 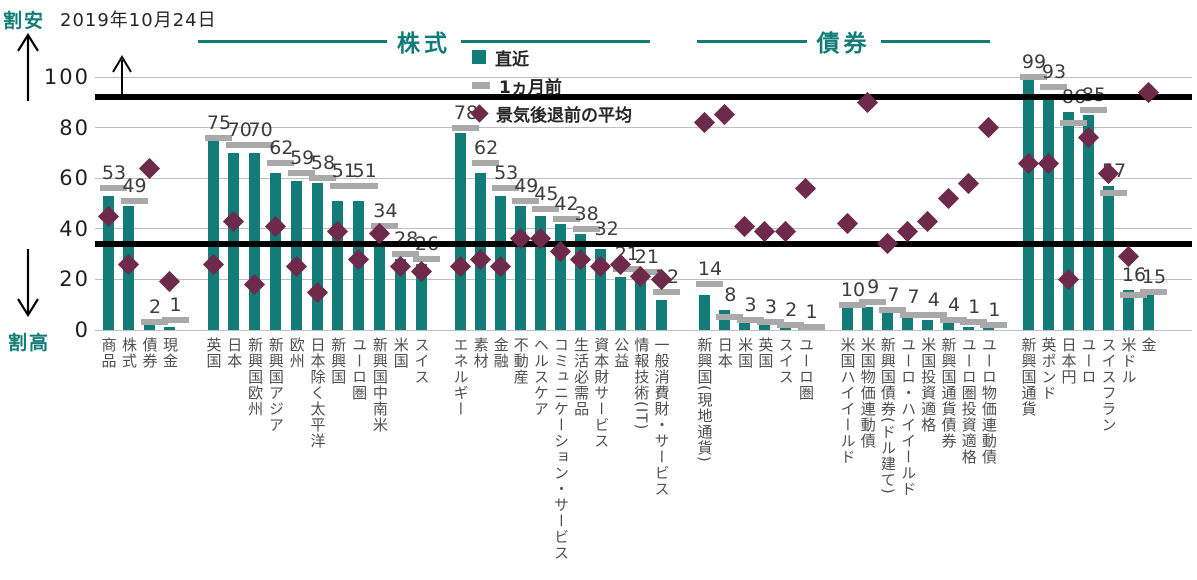 What do you see at coordinates (887, 416) in the screenshot?
I see `category-label: 新興国債券(ドル建て)` at bounding box center [887, 416].